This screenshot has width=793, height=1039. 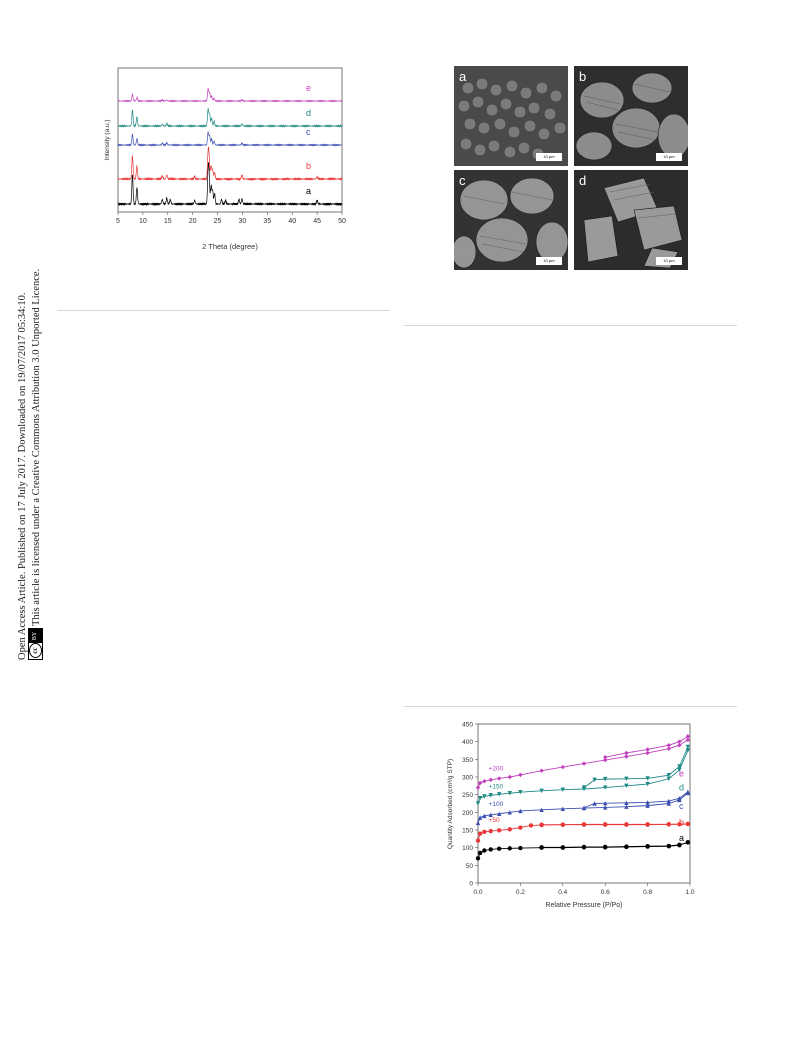 I want to click on sem-panel-label: c, so click(x=462, y=180).